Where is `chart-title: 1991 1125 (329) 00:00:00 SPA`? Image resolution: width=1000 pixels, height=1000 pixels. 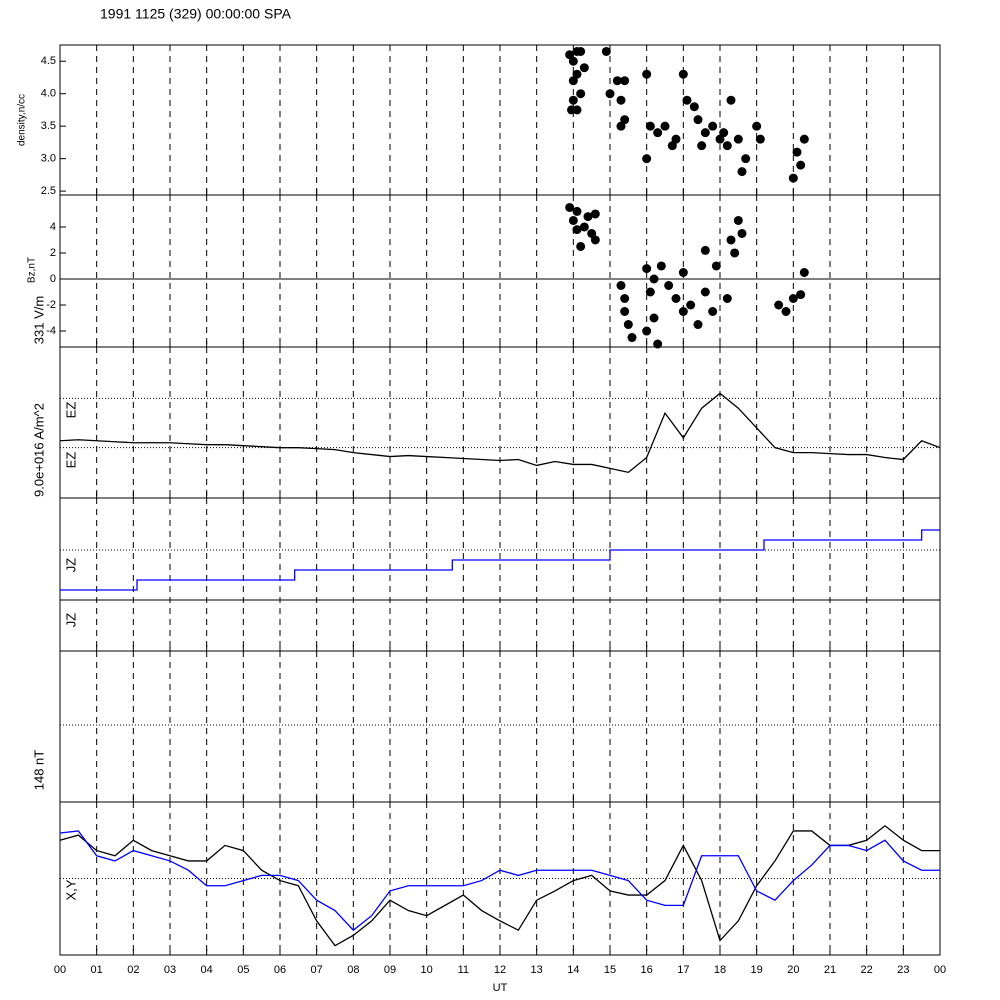
chart-title: 1991 1125 (329) 00:00:00 SPA is located at coordinates (196, 14).